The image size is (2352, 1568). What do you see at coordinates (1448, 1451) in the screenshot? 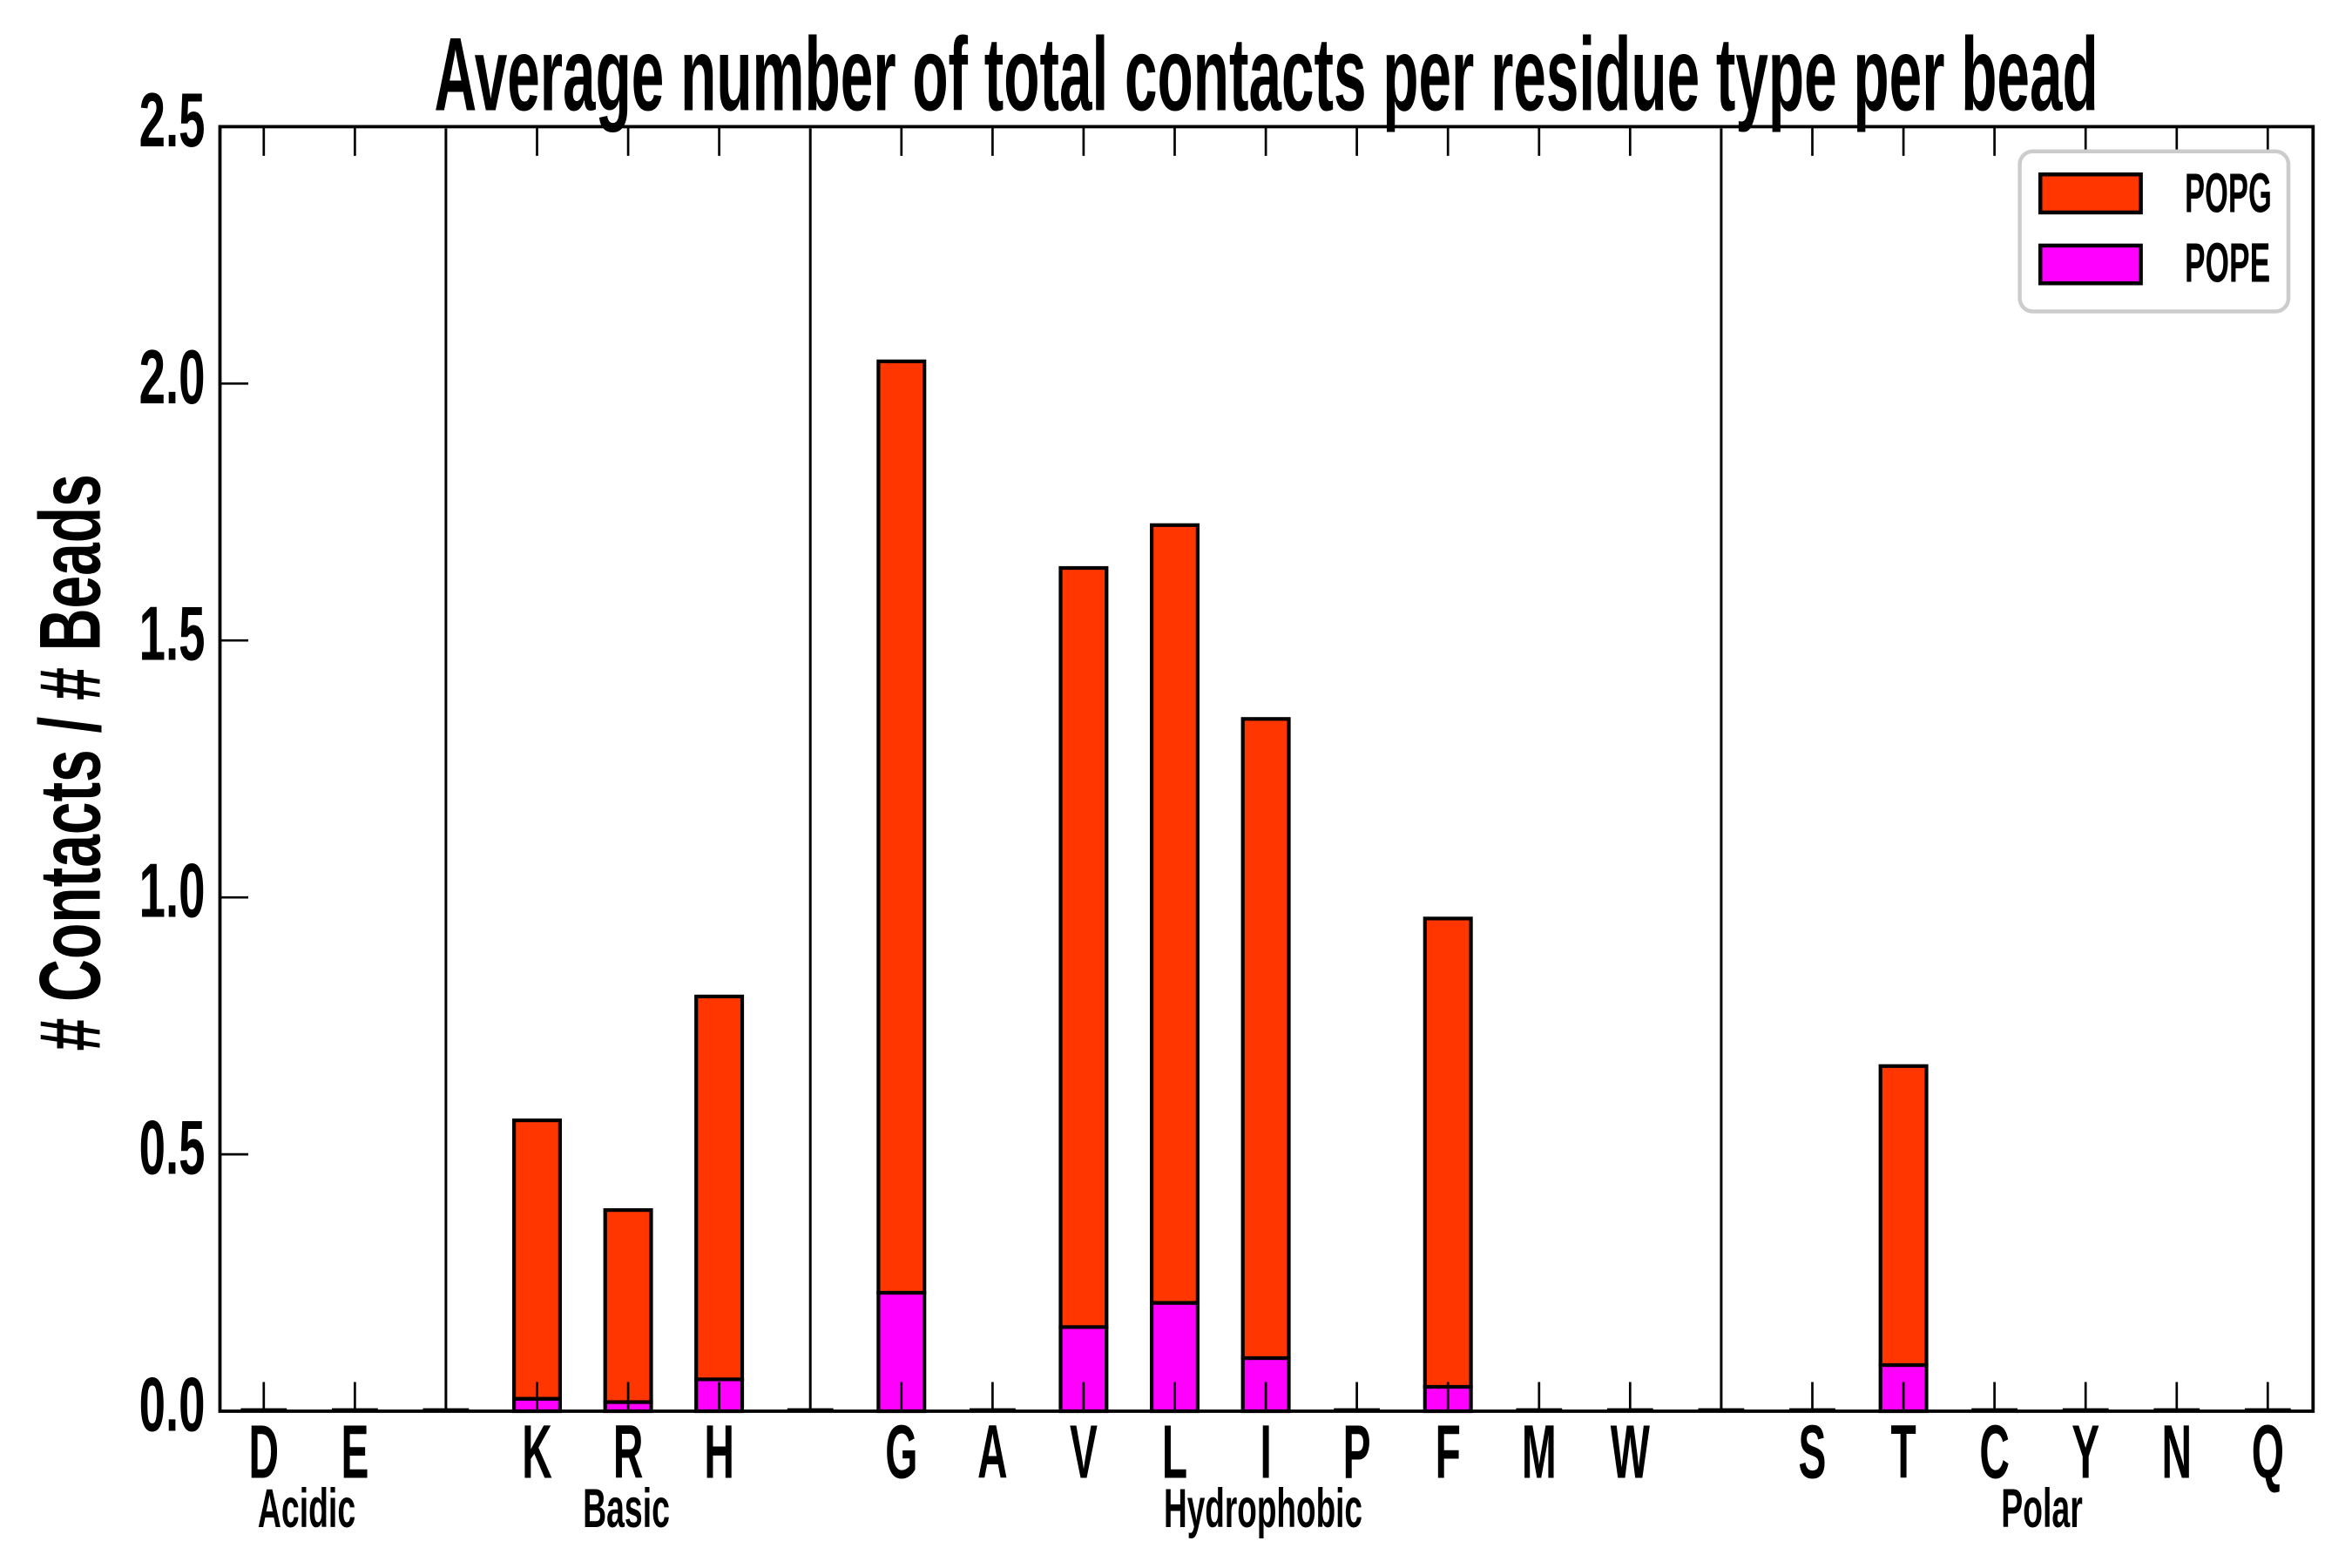
I see `svg-text: F` at bounding box center [1448, 1451].